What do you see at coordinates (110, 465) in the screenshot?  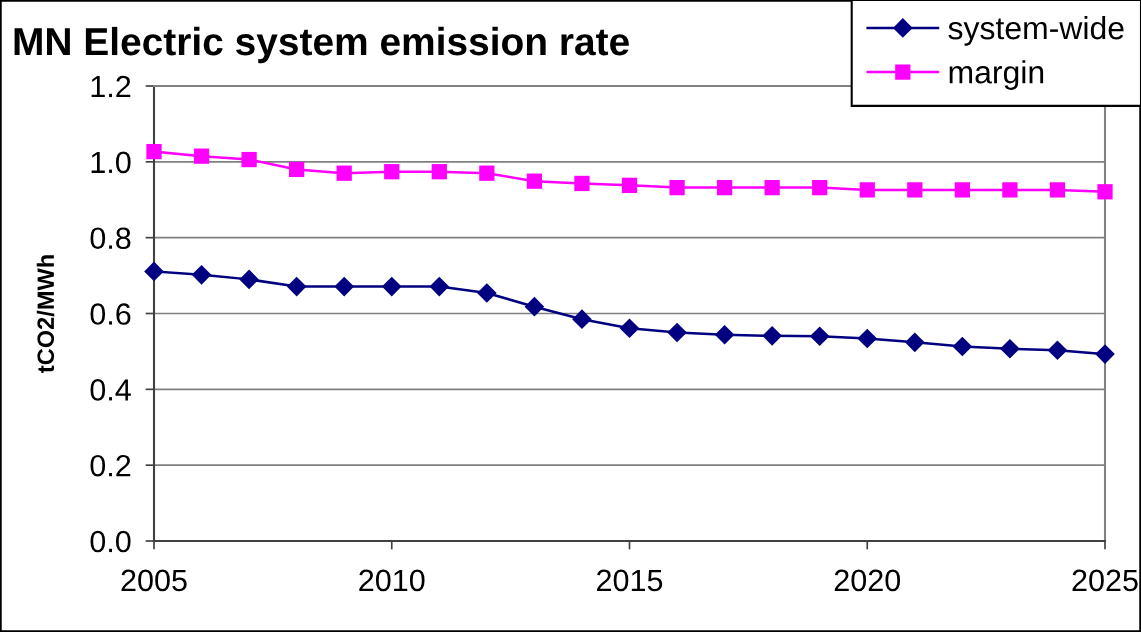 I see `y-tick-label: 0.2` at bounding box center [110, 465].